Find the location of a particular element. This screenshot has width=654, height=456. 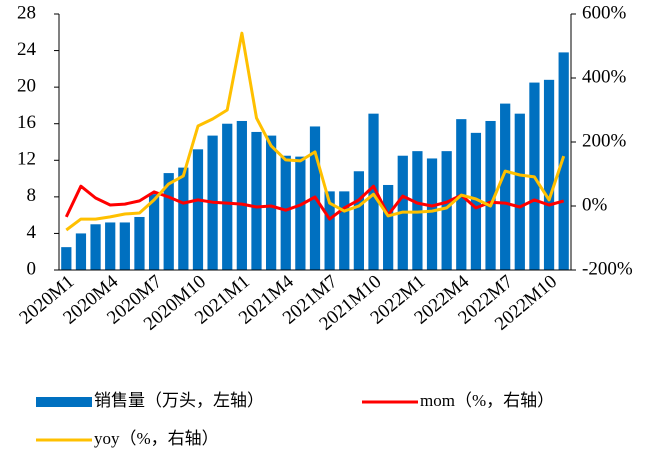

y2-tick-label: -200% is located at coordinates (607, 268).